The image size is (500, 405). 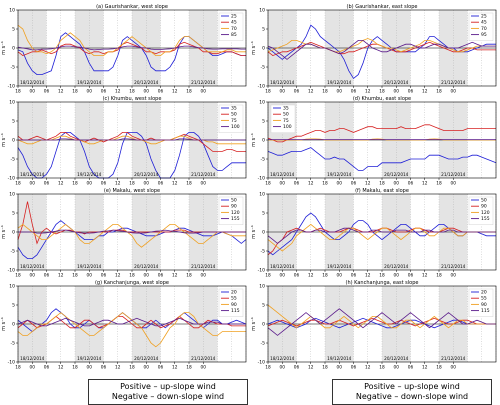 I want to click on panel-title: (e) Makalu, west slope, so click(x=132, y=191).